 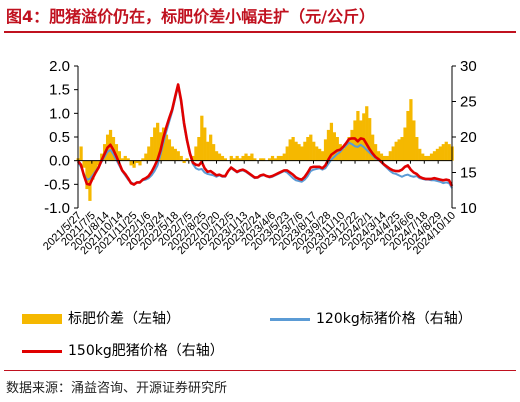 What do you see at coordinates (290, 319) in the screenshot?
I see `legend-swatch-blue` at bounding box center [290, 319].